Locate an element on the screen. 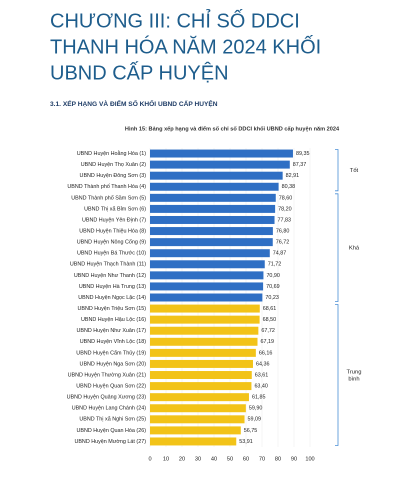 This screenshot has width=402, height=480. group-label: Khá is located at coordinates (354, 248).